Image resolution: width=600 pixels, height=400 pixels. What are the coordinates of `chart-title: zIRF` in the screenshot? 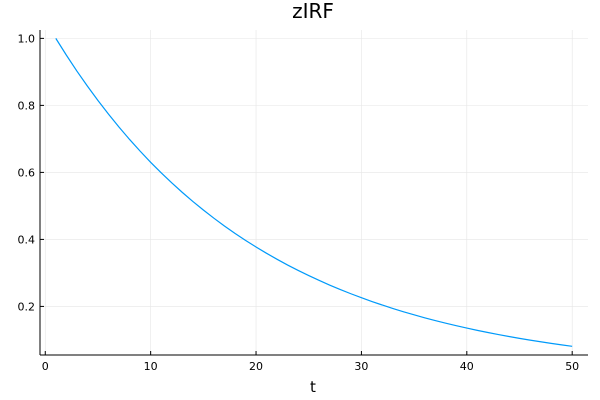 It's located at (313, 11).